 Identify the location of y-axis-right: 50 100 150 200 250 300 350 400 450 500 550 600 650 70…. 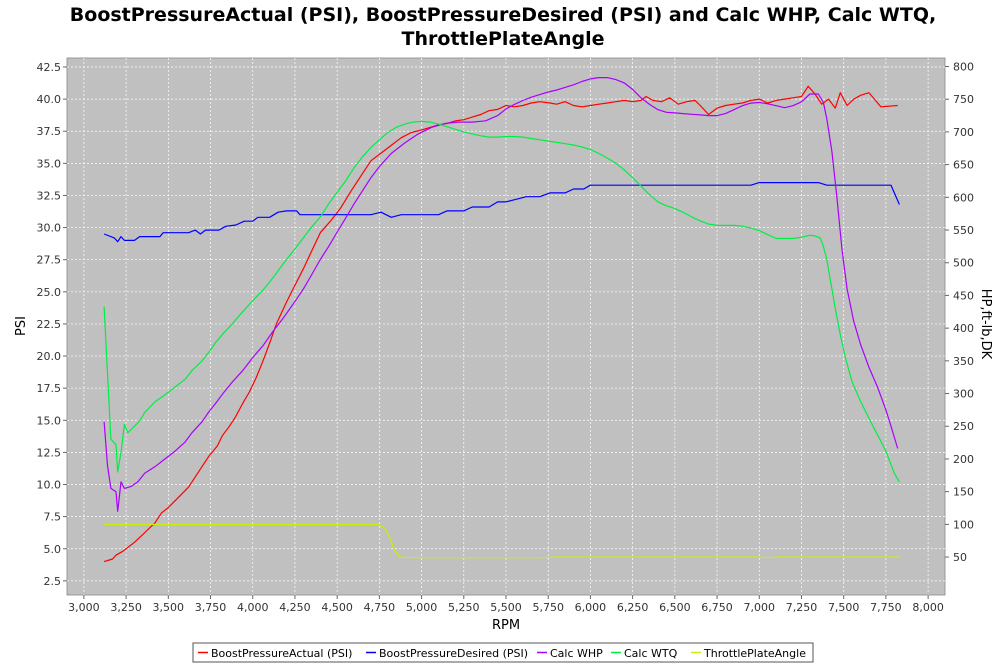
(959, 312).